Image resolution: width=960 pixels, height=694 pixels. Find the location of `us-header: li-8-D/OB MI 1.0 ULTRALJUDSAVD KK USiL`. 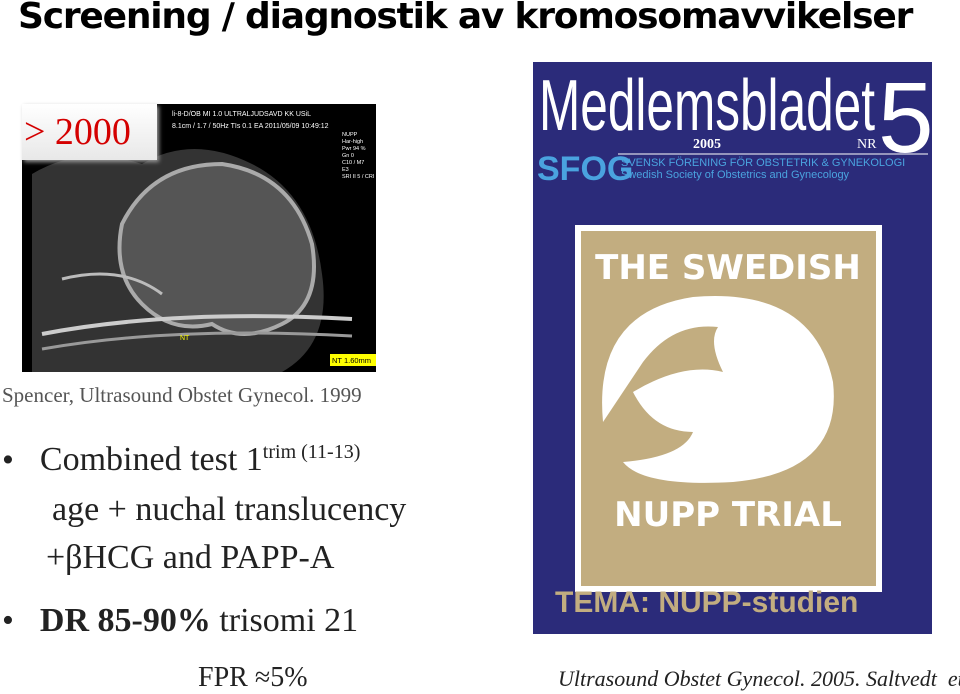

us-header: li-8-D/OB MI 1.0 ULTRALJUDSAVD KK USiL is located at coordinates (241, 114).